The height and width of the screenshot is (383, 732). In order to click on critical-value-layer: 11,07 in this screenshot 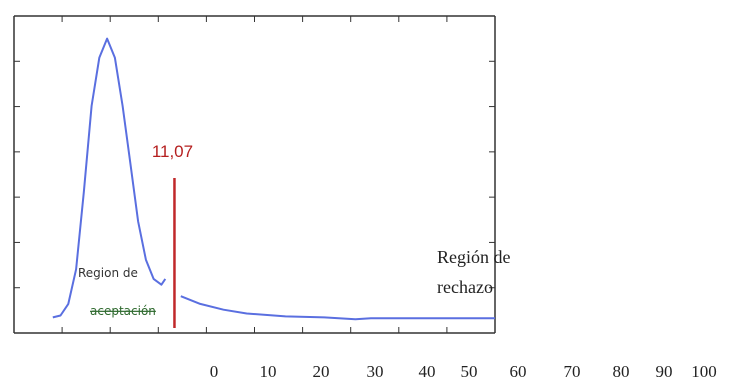, I will do `click(172, 235)`.